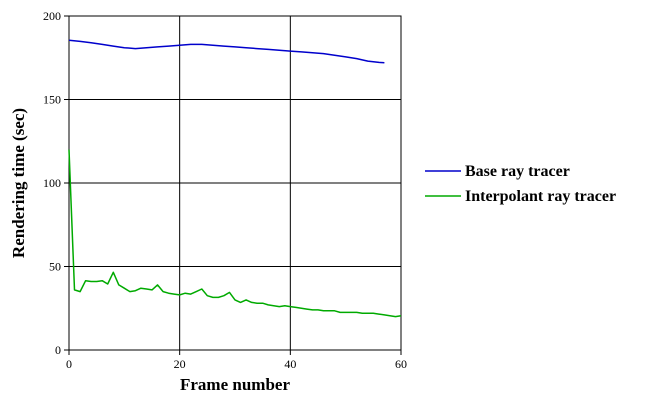 The height and width of the screenshot is (398, 672). I want to click on legend-label: Base ray tracer, so click(517, 171).